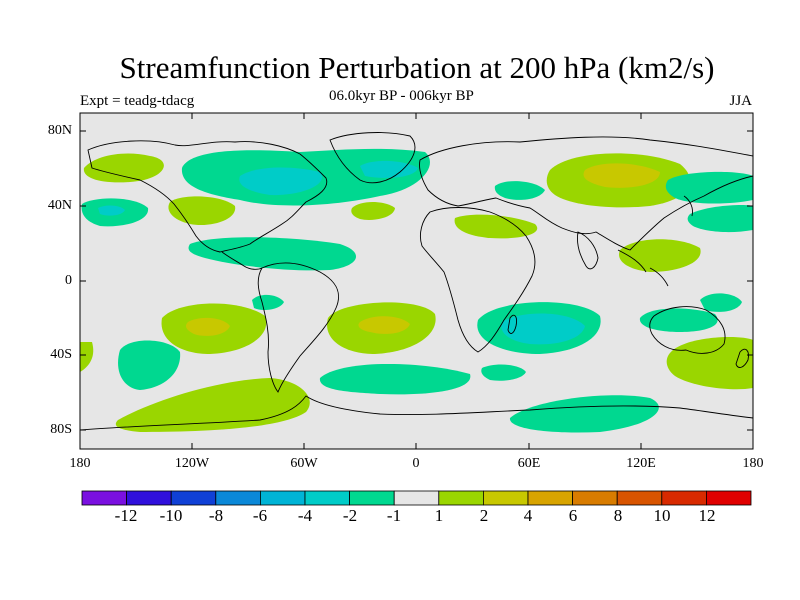 Image resolution: width=800 pixels, height=600 pixels. What do you see at coordinates (588, 250) in the screenshot?
I see `india-outline` at bounding box center [588, 250].